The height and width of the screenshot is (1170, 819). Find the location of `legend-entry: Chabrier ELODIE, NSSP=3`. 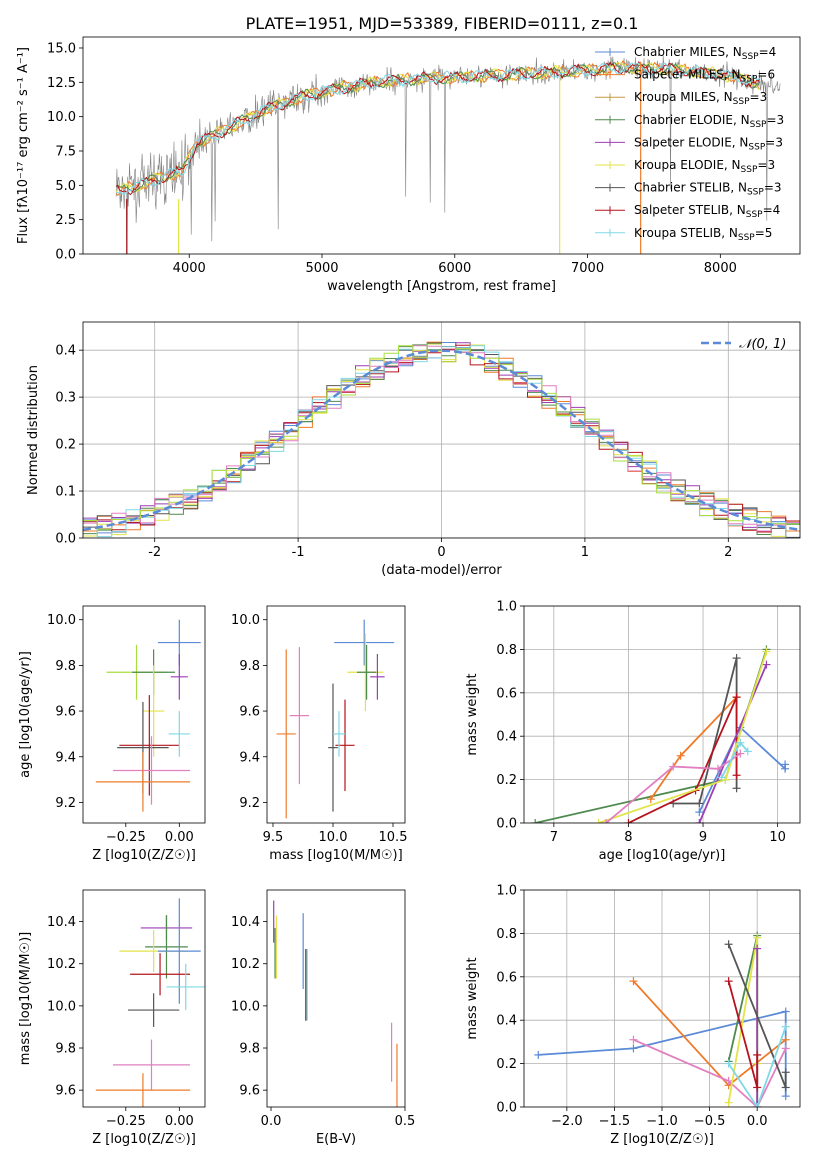

legend-entry: Chabrier ELODIE, NSSP=3 is located at coordinates (709, 121).